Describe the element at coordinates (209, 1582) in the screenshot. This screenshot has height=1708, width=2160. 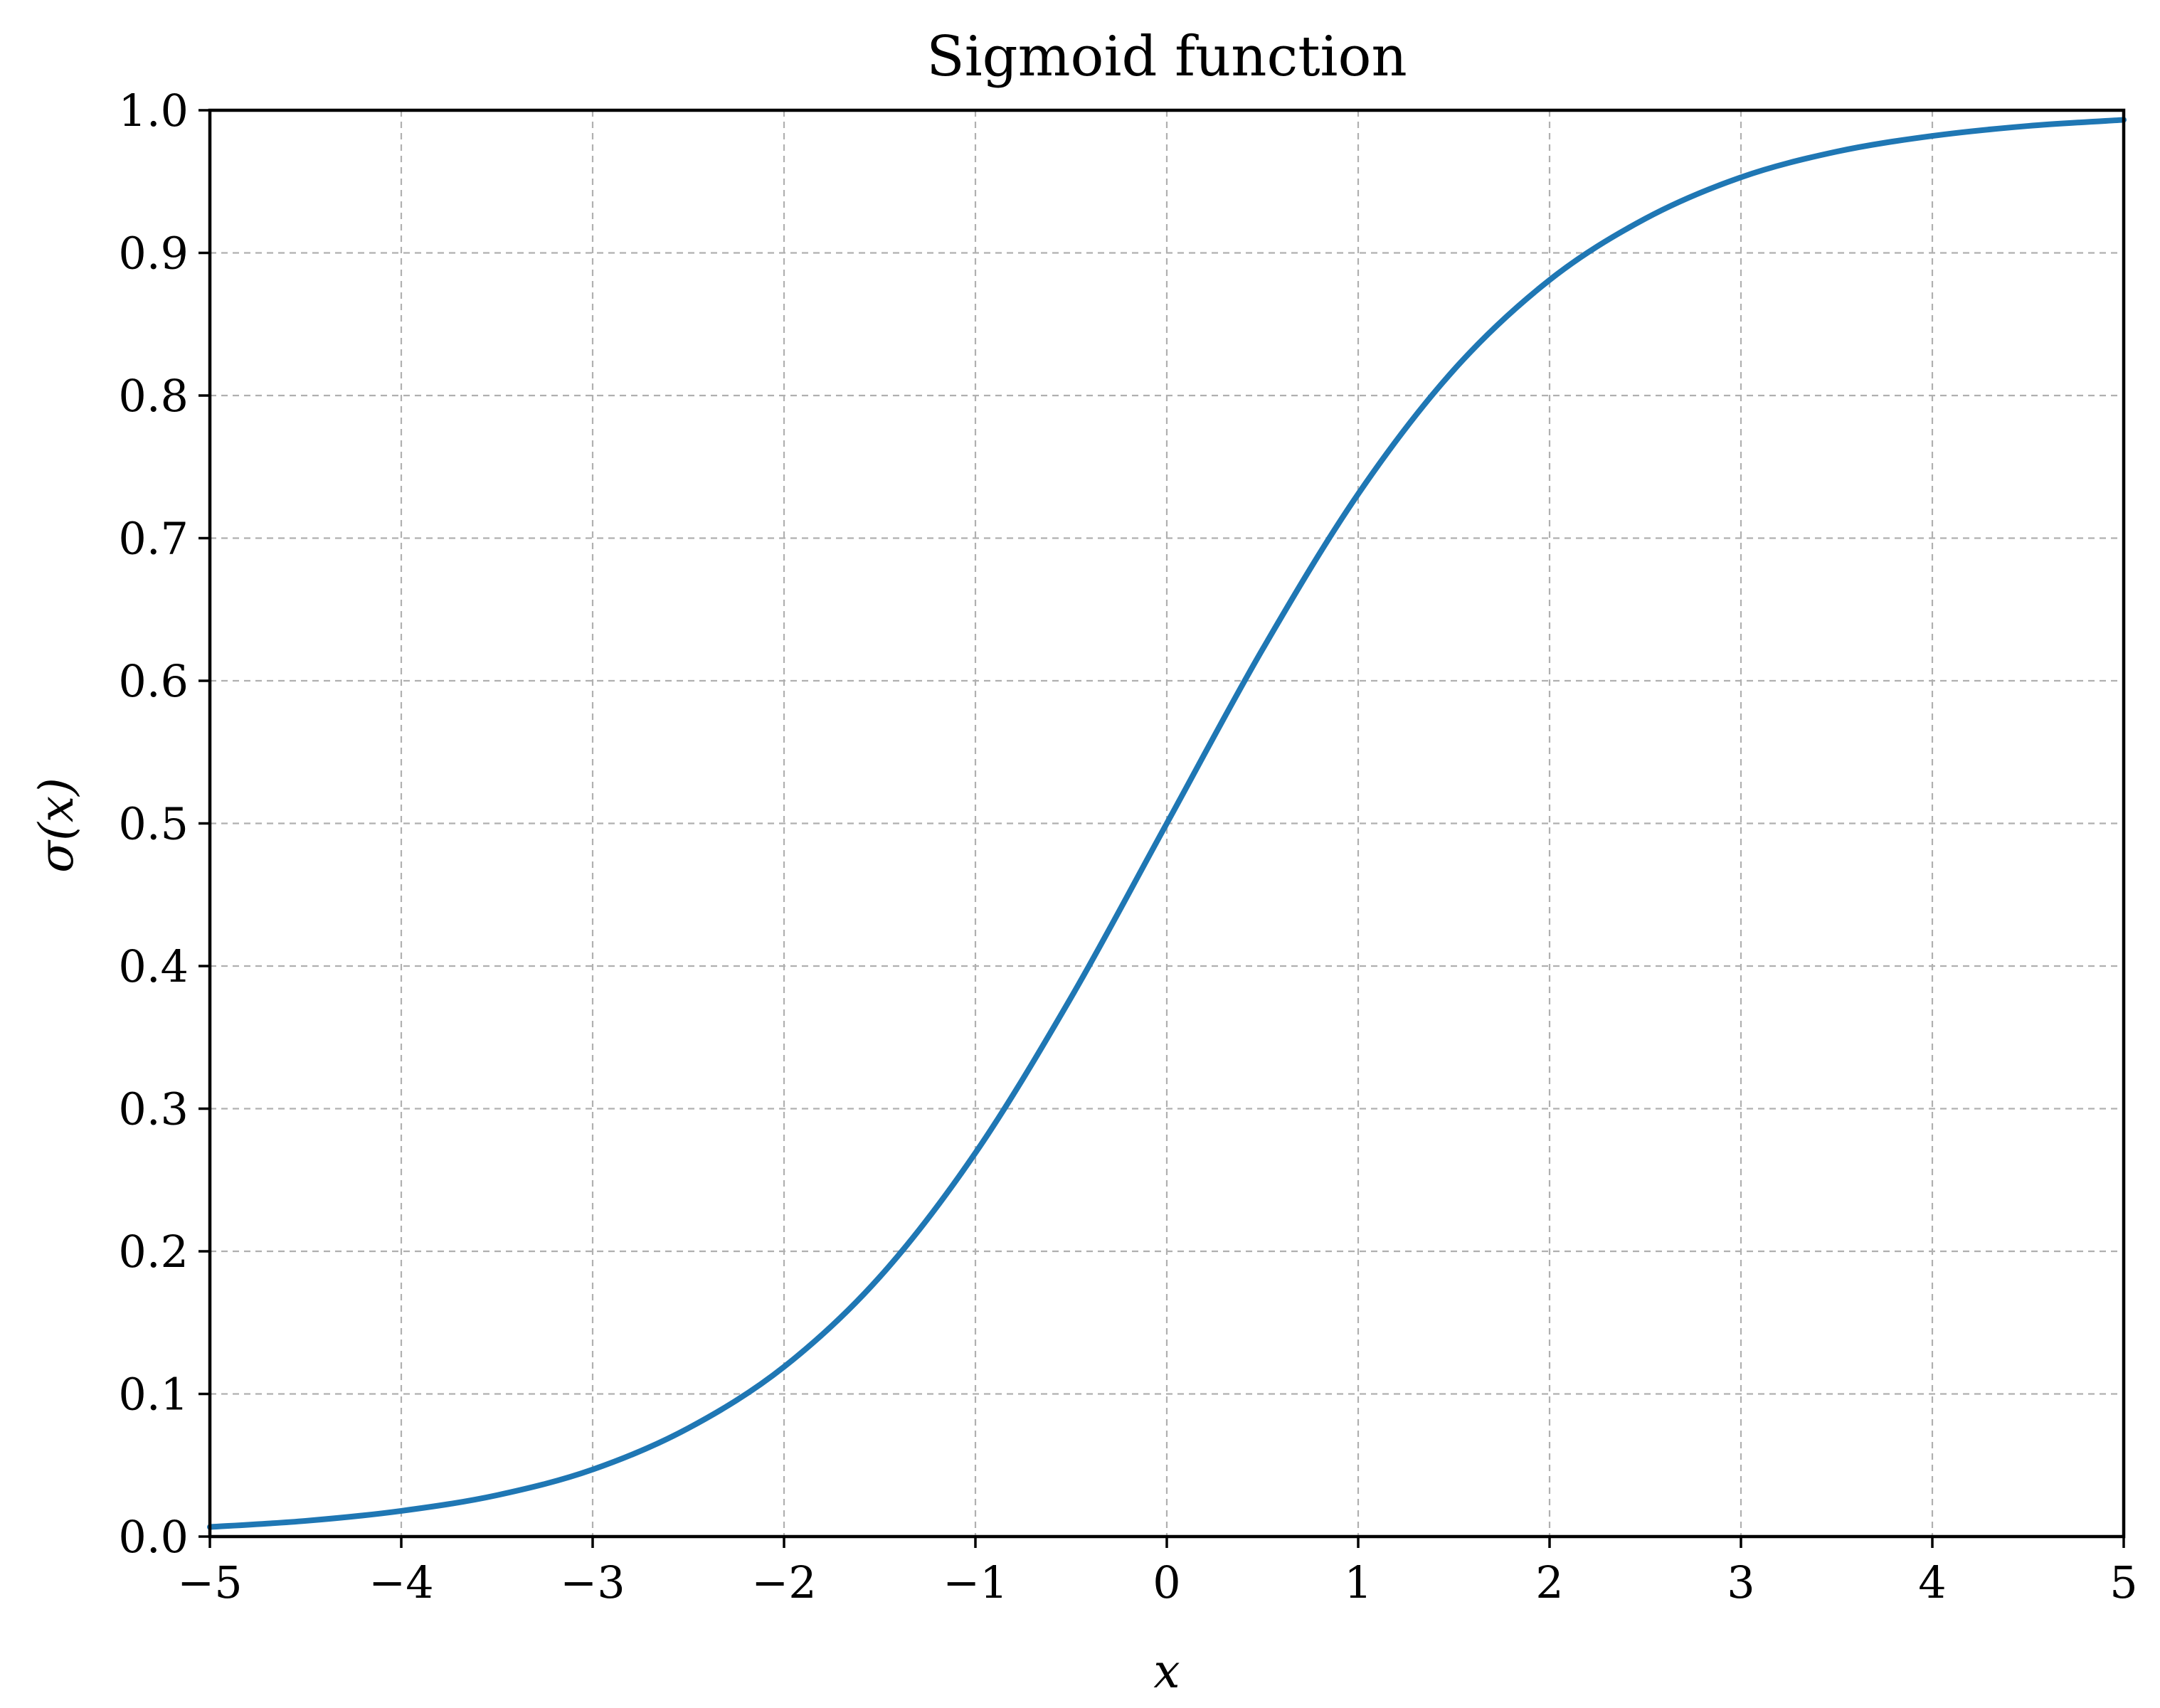
I see `x-tick-label: −5` at that location.